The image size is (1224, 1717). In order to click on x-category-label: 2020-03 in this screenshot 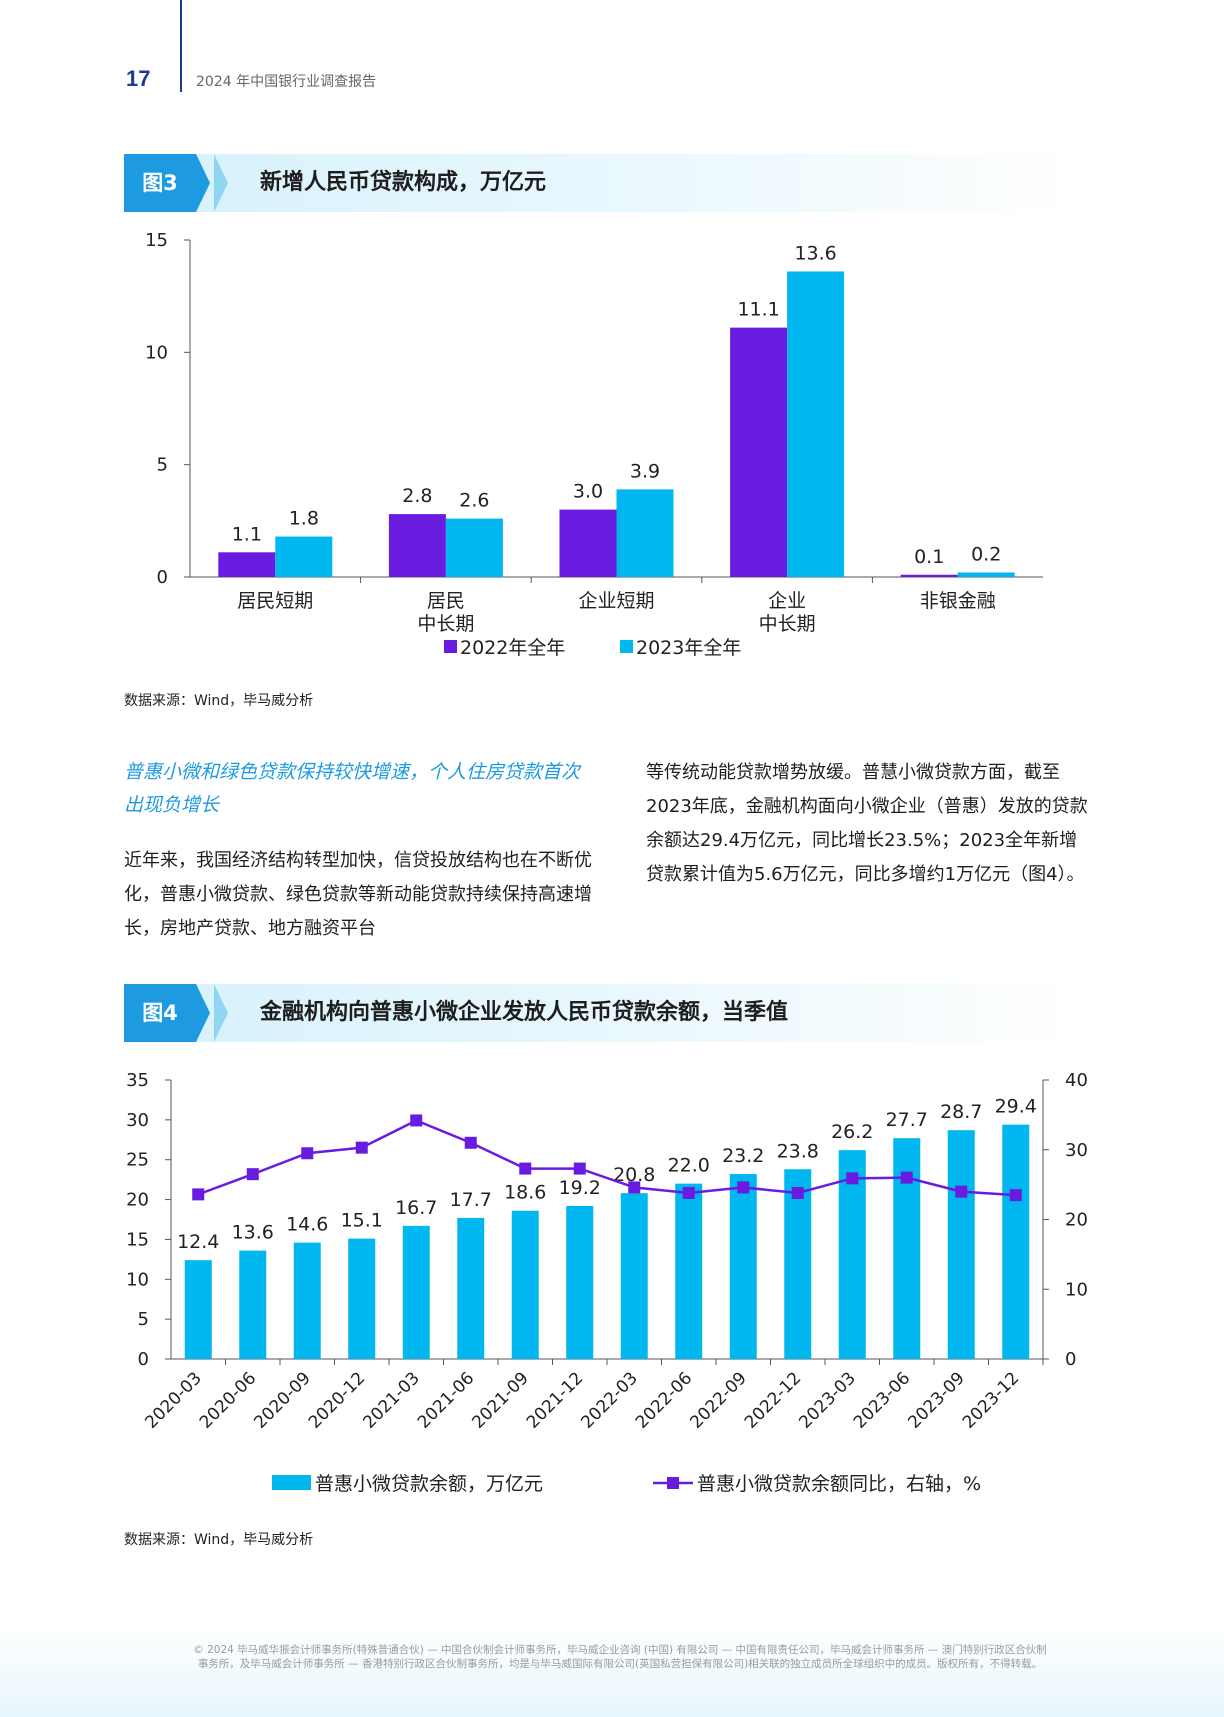, I will do `click(173, 1400)`.